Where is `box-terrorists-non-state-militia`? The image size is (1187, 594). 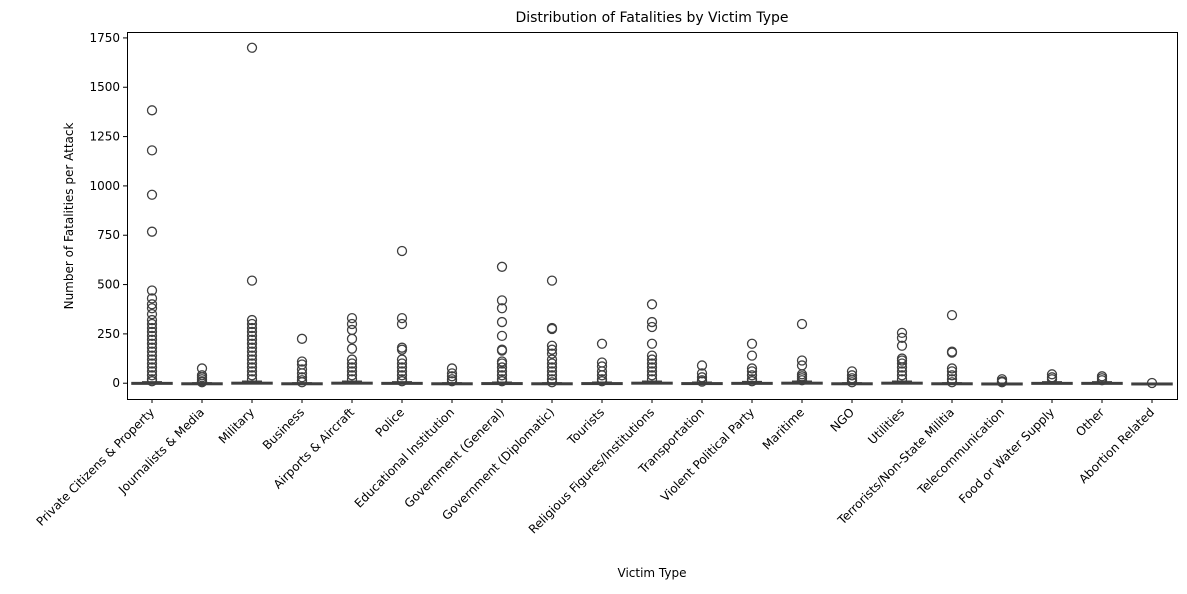
box-terrorists-non-state-militia is located at coordinates (952, 348).